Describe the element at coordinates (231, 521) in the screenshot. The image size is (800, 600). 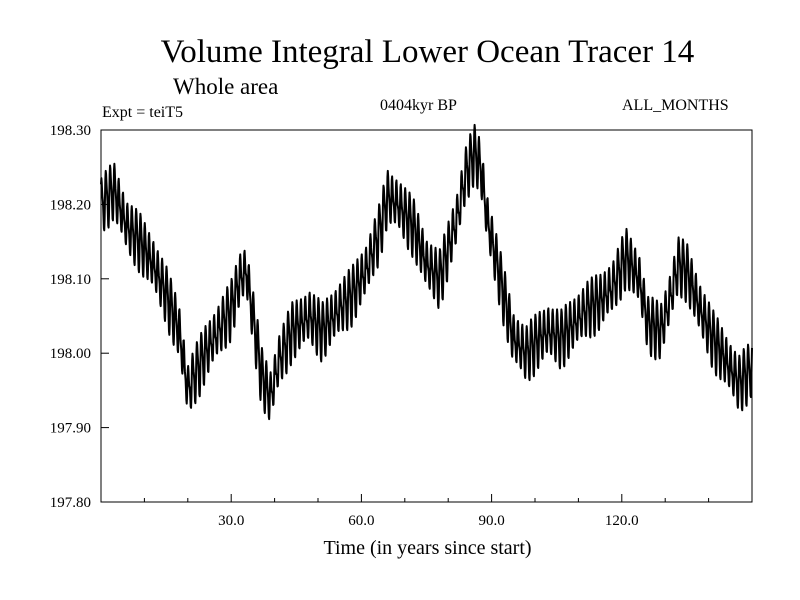
I see `x-tick-label: 30.0` at that location.